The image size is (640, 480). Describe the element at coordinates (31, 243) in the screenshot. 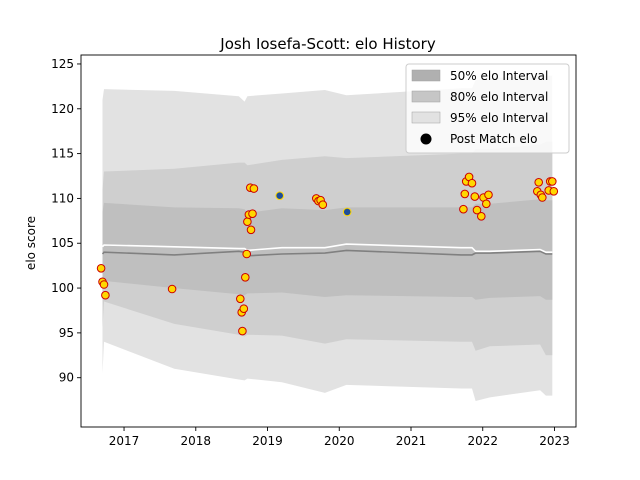

I see `y-axis-label: elo score` at that location.